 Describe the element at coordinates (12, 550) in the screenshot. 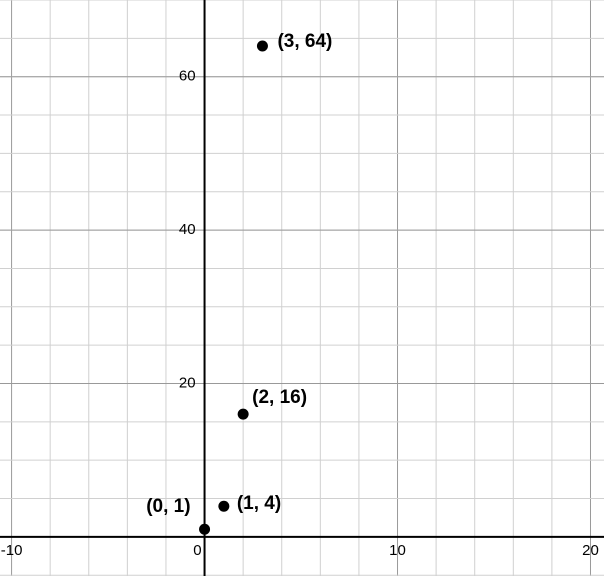

I see `x-tick-label: -10` at that location.